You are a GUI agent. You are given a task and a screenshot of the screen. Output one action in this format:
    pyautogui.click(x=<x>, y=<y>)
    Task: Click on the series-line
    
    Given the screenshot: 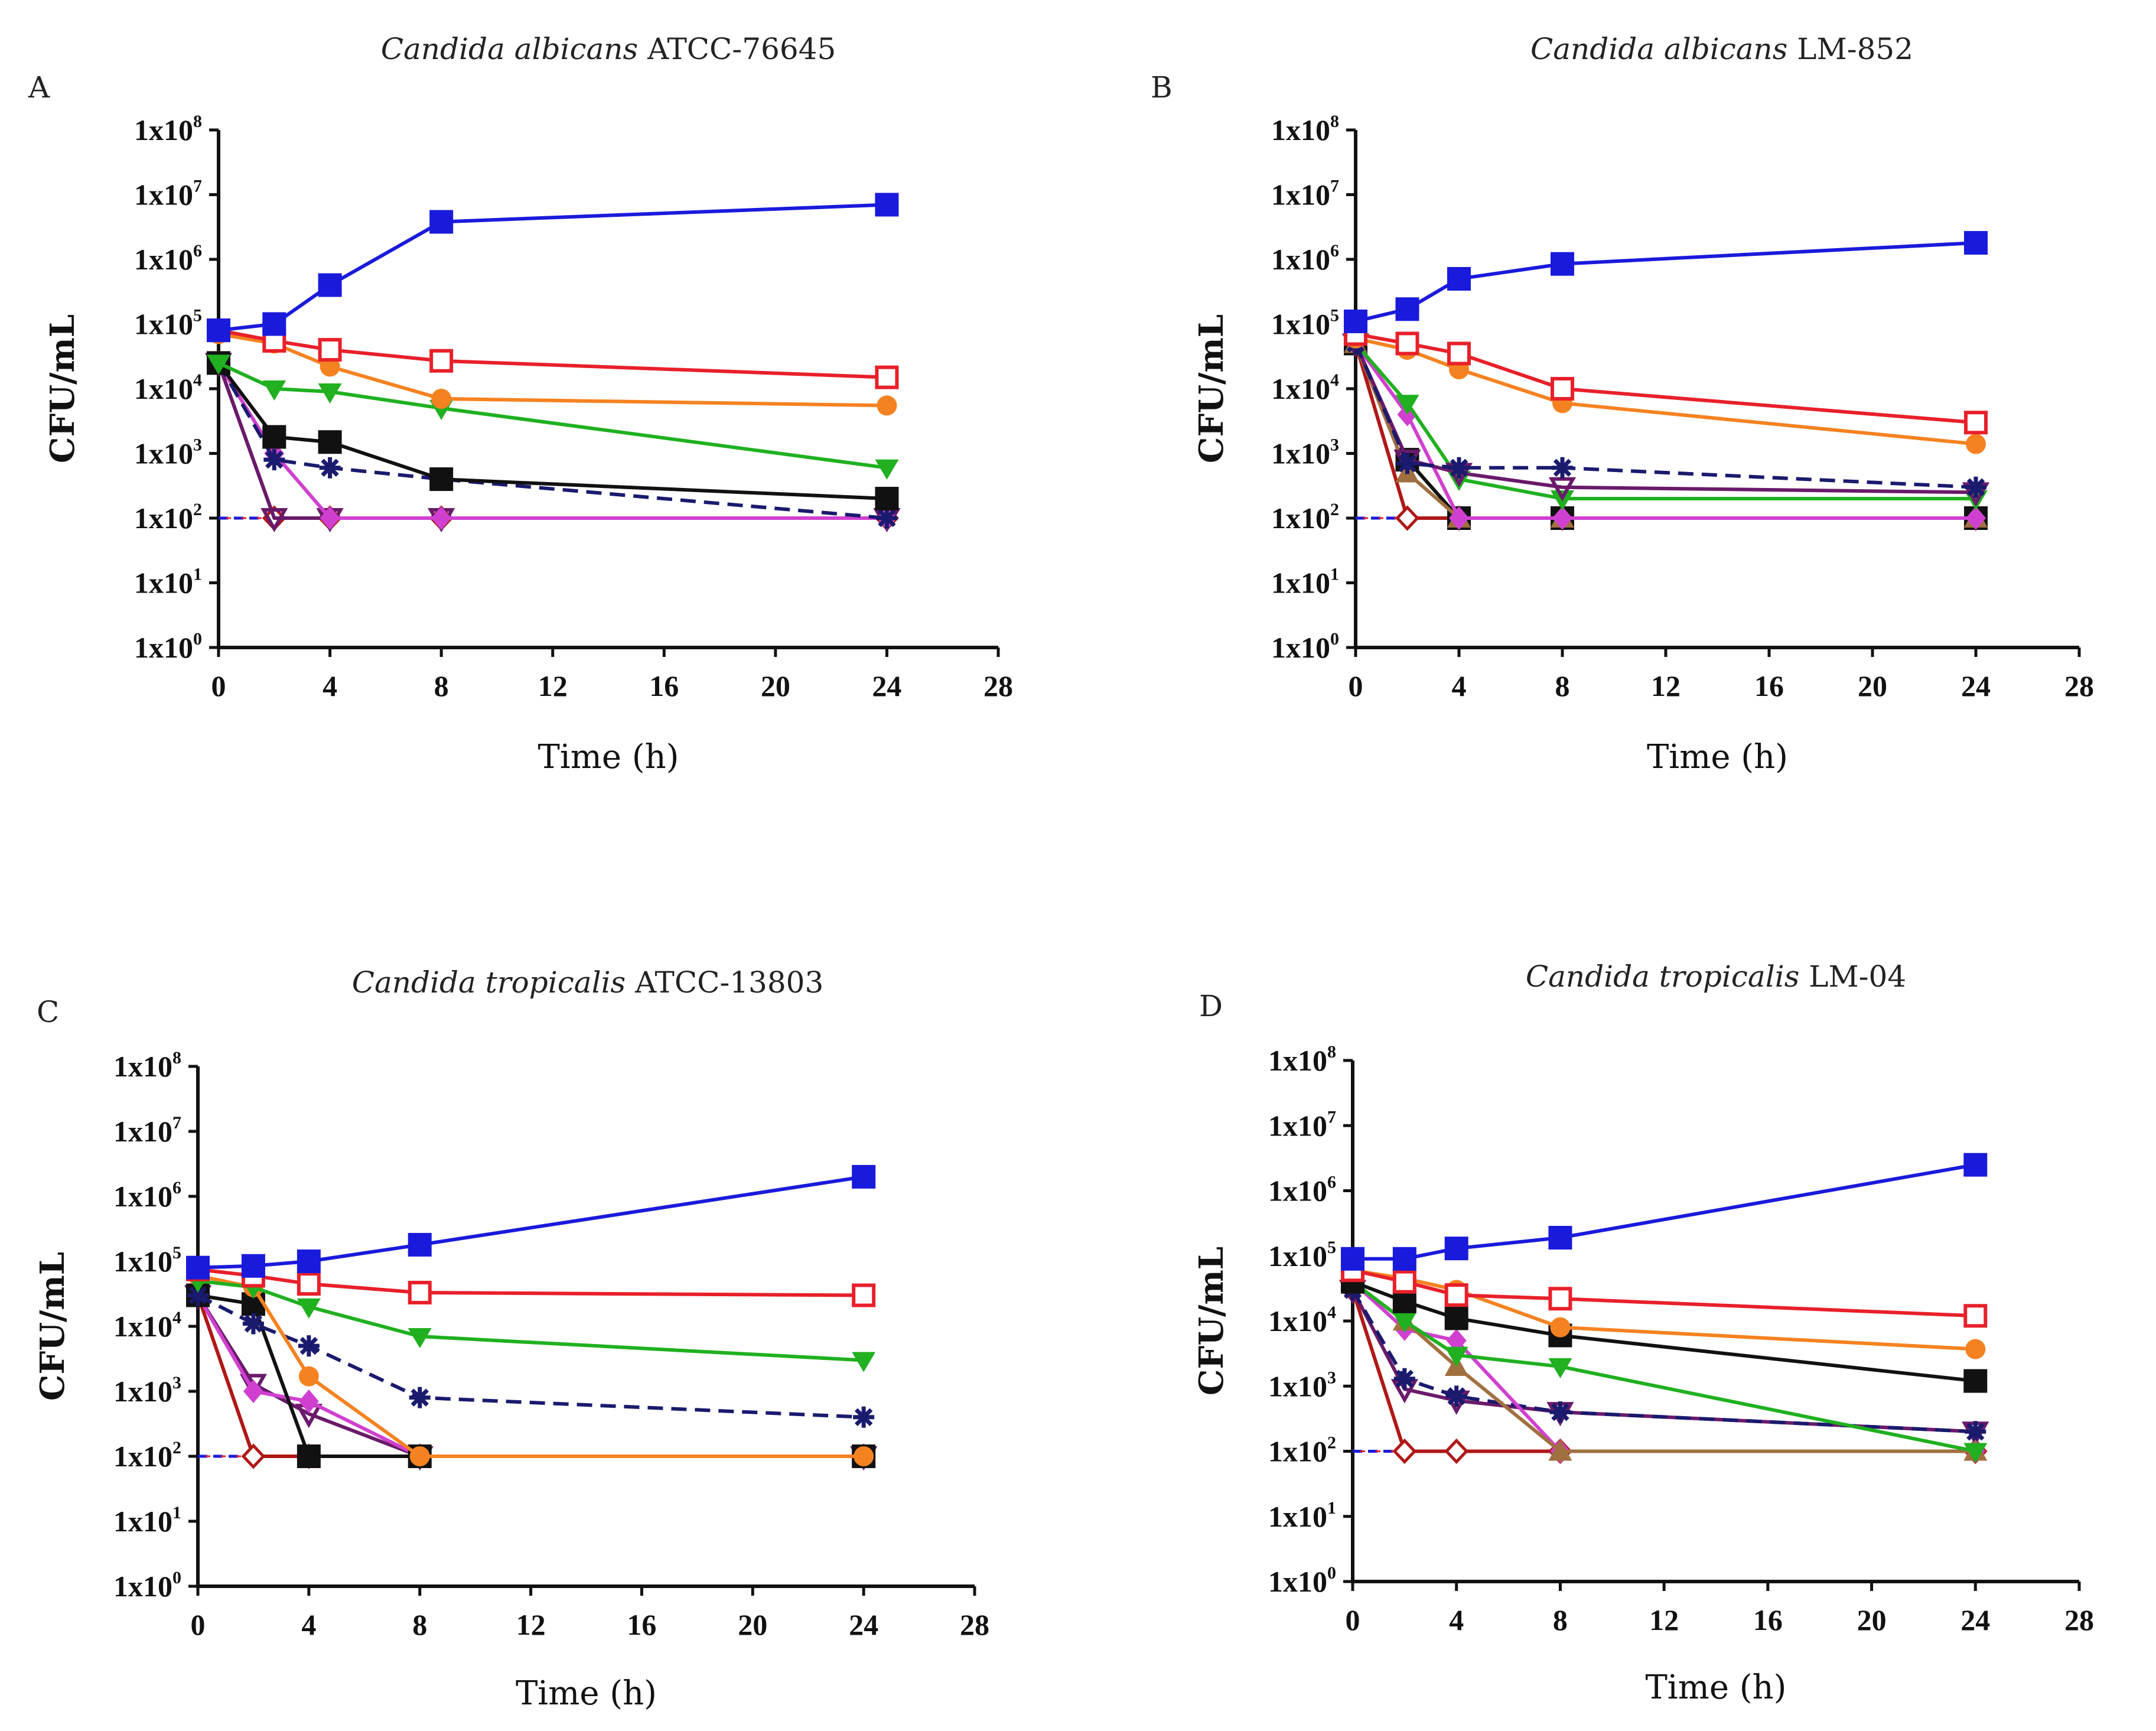 What is the action you would take?
    pyautogui.click(x=530, y=1375)
    